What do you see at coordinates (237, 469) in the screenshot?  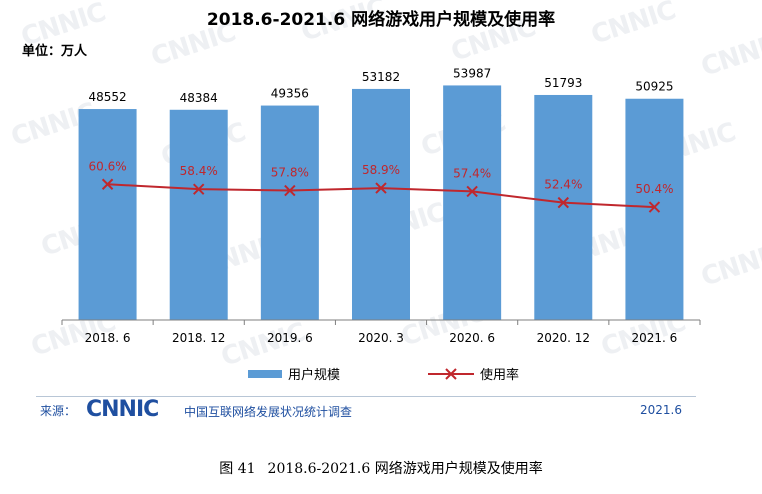 I see `figure-label: 图 41` at bounding box center [237, 469].